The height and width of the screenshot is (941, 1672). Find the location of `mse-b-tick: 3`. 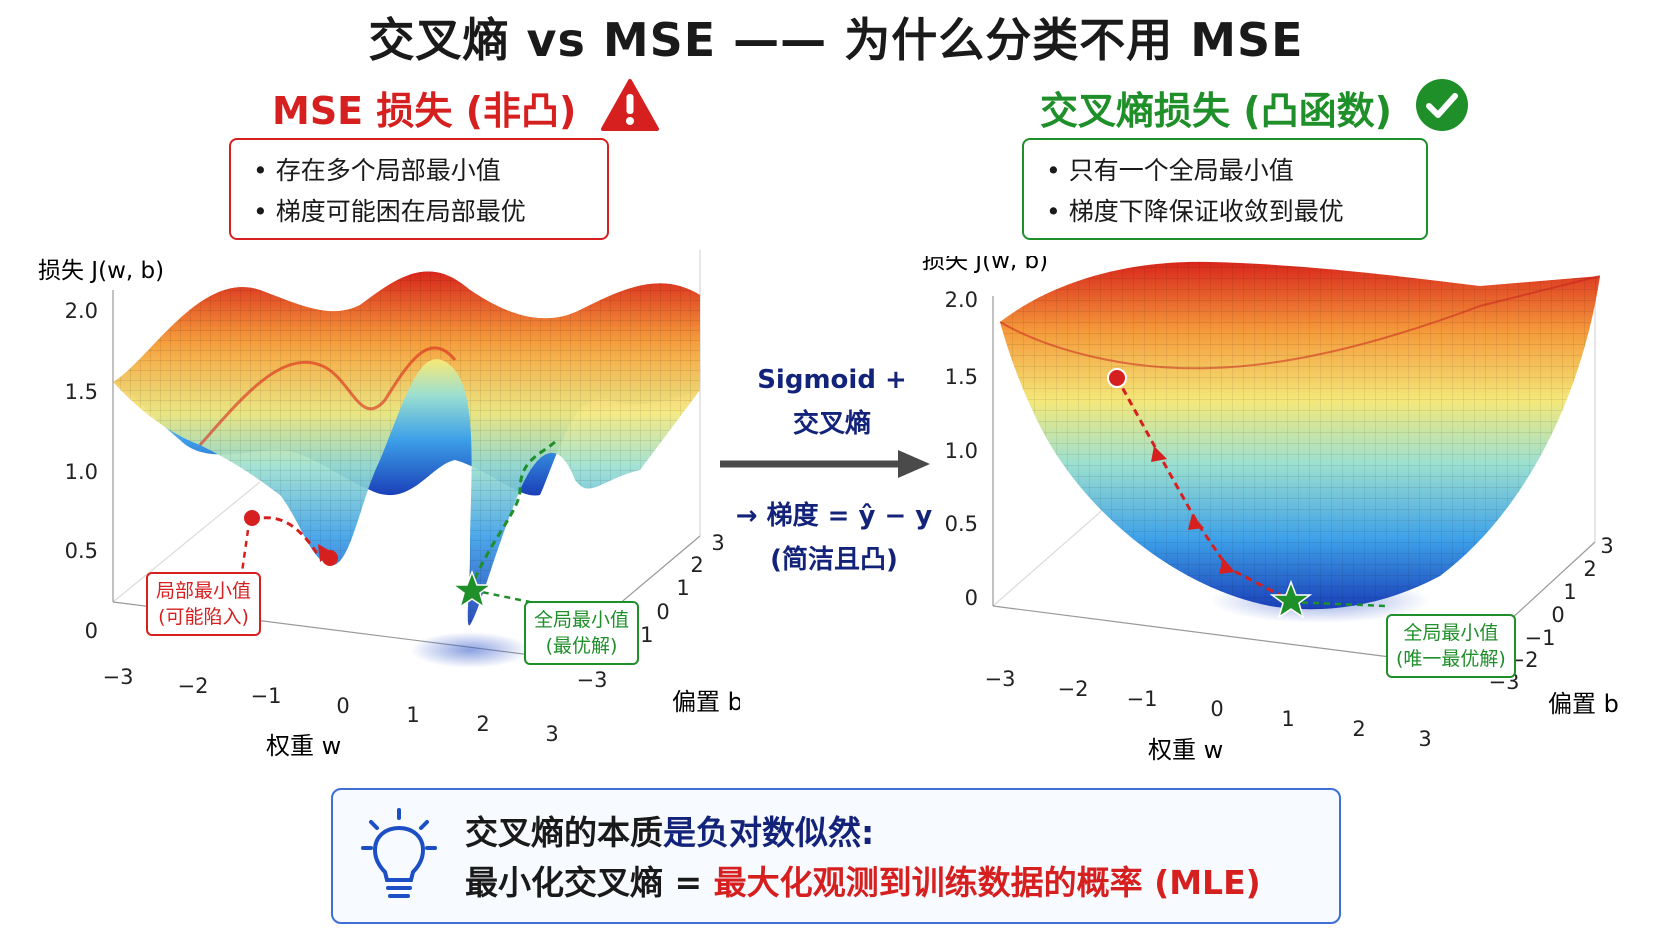

mse-b-tick: 3 is located at coordinates (717, 543).